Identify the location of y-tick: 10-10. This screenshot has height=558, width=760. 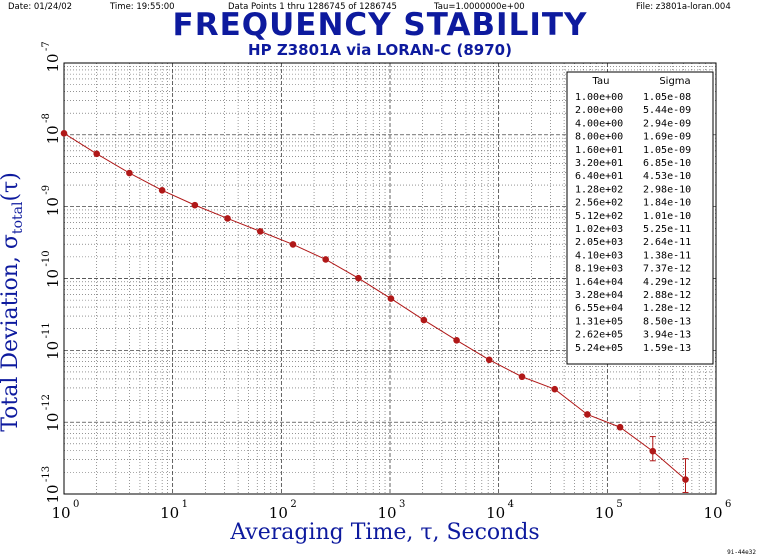
(51, 269).